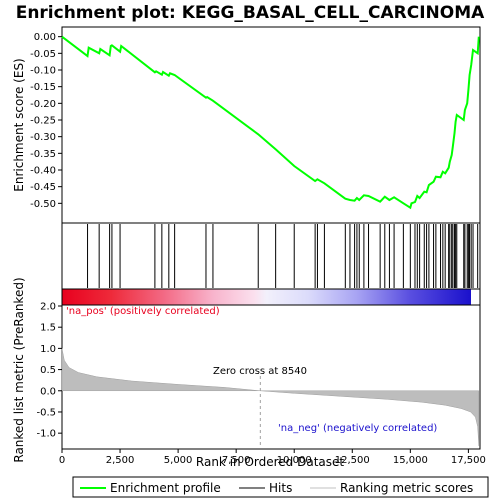  What do you see at coordinates (48, 307) in the screenshot?
I see `metric-y-tick-label: 2.0` at bounding box center [48, 307].